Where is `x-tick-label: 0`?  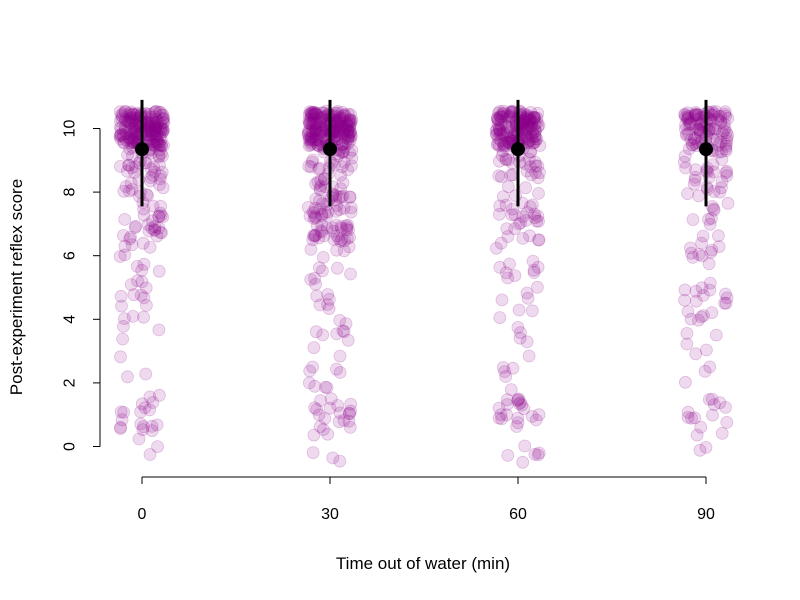
x-tick-label: 0 is located at coordinates (142, 514).